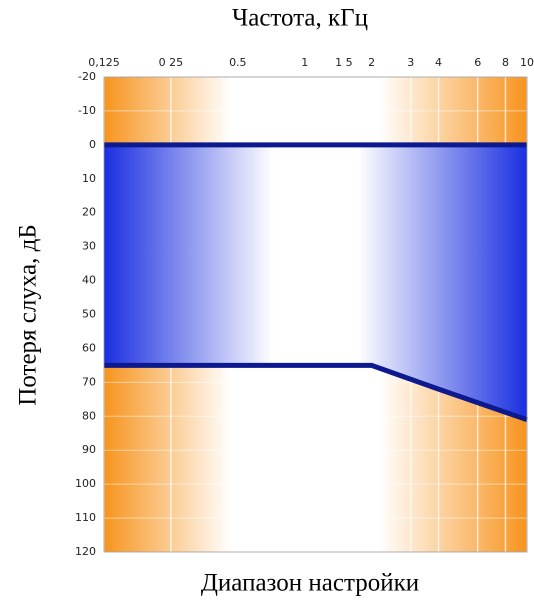 The image size is (534, 602). What do you see at coordinates (89, 347) in the screenshot?
I see `y-tick-label: 60` at bounding box center [89, 347].